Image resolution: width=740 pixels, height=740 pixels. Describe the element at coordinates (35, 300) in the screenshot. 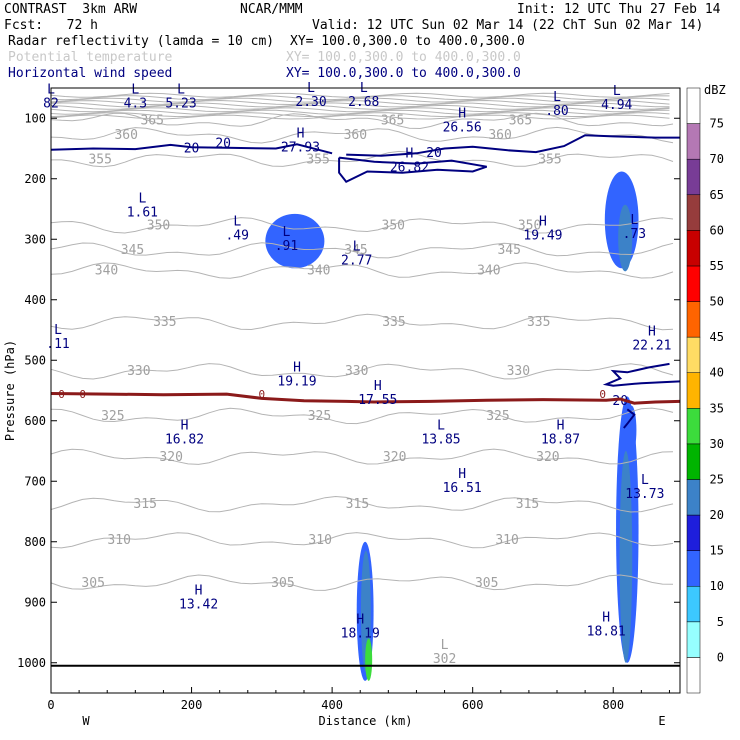

I see `y-tick-label: 400` at that location.